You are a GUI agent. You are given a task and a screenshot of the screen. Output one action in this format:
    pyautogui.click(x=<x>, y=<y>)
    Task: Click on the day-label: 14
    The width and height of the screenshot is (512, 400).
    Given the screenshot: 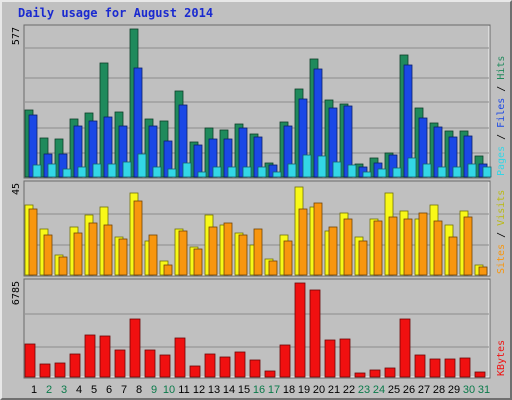 What is the action you would take?
    pyautogui.click(x=229, y=390)
    